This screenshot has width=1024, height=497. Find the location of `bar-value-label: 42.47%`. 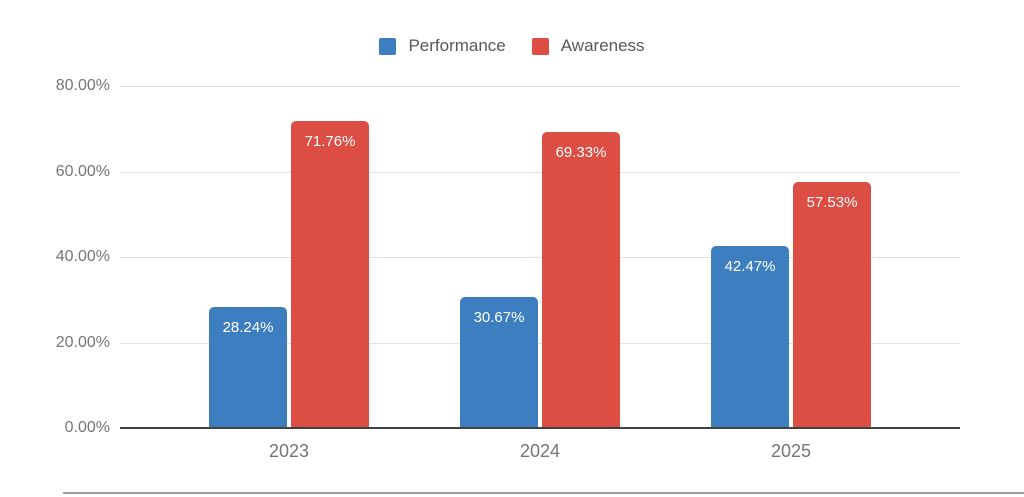

bar-value-label: 42.47% is located at coordinates (750, 266).